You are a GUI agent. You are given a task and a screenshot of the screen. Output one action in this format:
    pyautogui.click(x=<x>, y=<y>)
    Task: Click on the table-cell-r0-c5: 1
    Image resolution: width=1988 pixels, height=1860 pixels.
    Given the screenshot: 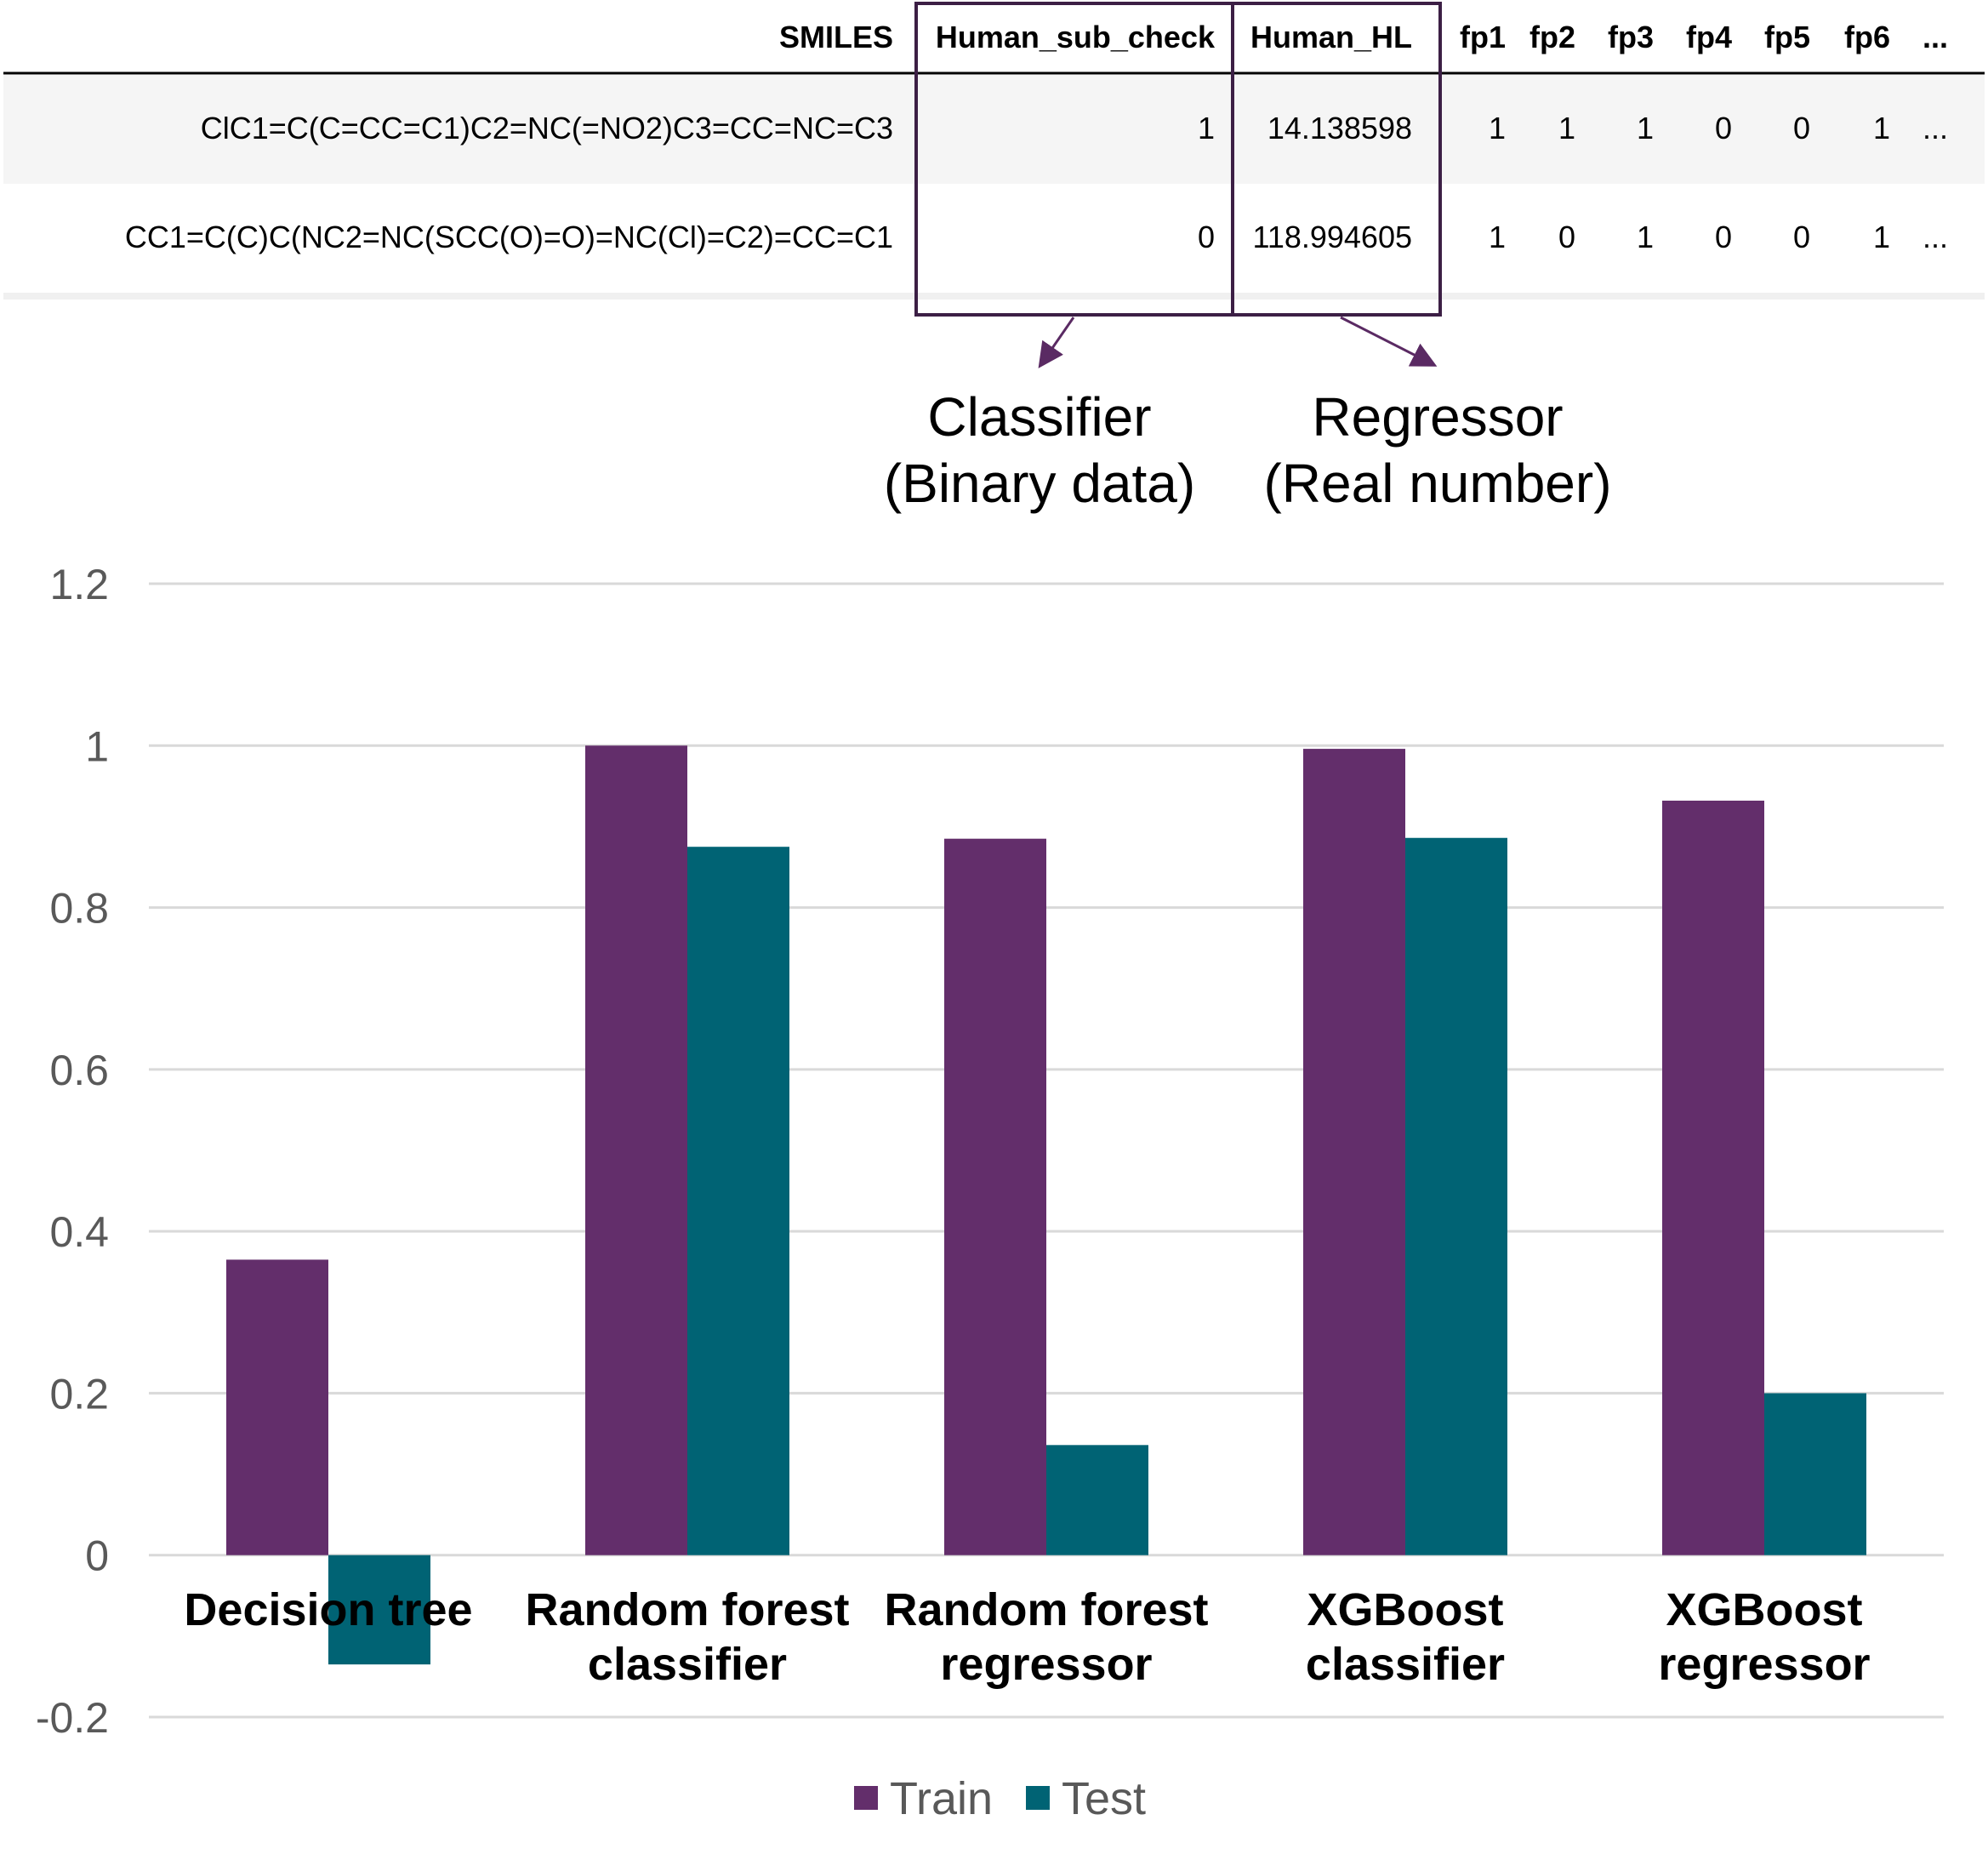 What is the action you would take?
    pyautogui.click(x=1645, y=128)
    